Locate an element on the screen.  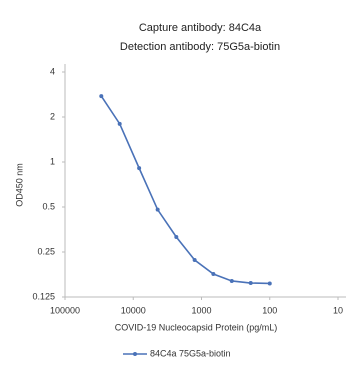
y-tick-label: 0.5 is located at coordinates (48, 206).